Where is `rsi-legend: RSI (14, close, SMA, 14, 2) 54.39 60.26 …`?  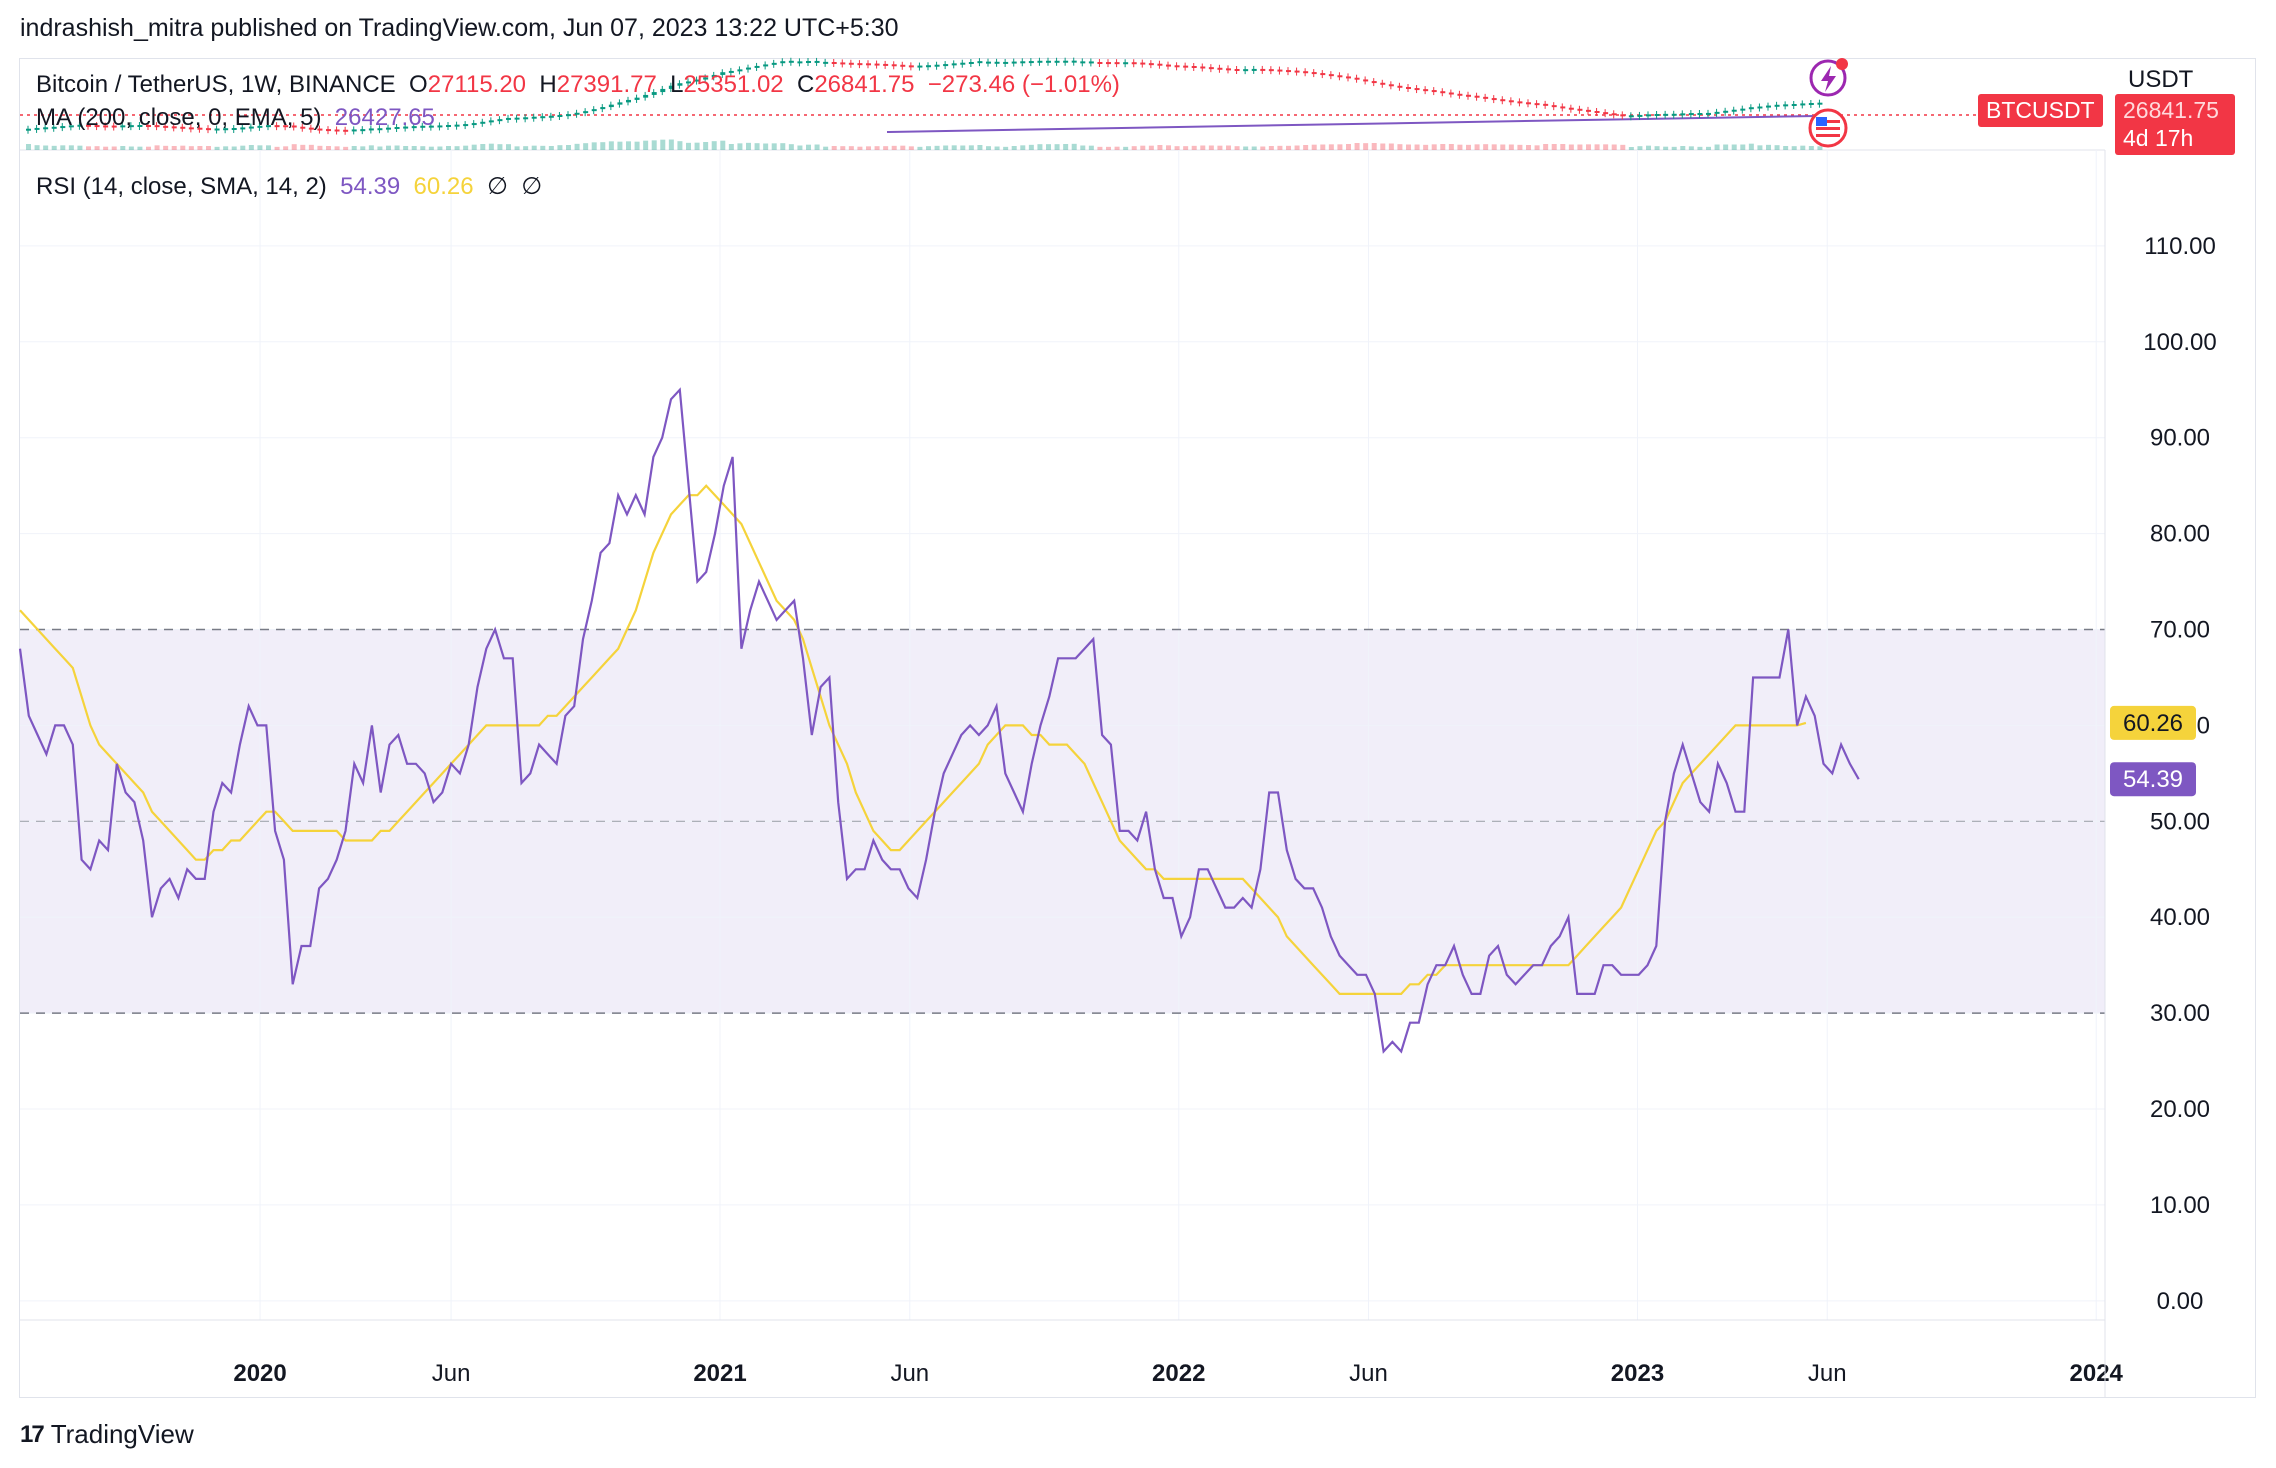 rsi-legend: RSI (14, close, SMA, 14, 2) 54.39 60.26 … is located at coordinates (289, 186).